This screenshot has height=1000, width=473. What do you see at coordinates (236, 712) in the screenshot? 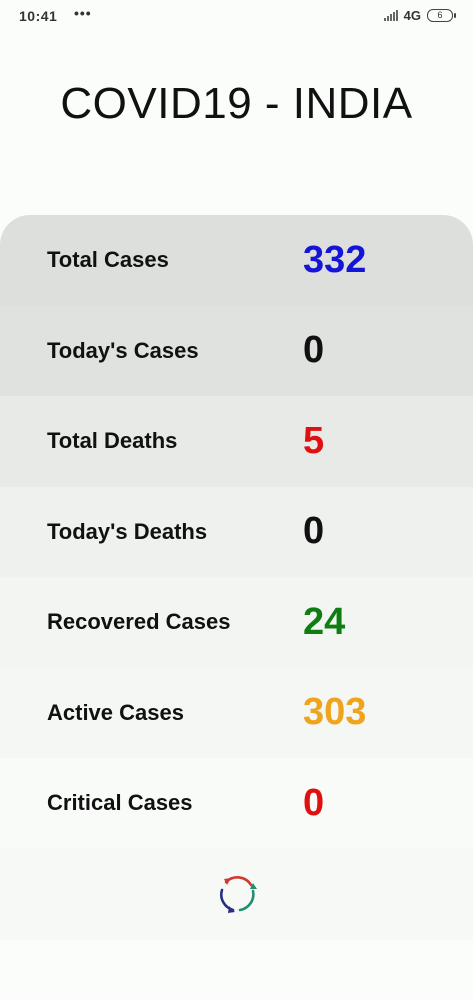
I see `stat-row-active-cases: Active Cases 303` at bounding box center [236, 712].